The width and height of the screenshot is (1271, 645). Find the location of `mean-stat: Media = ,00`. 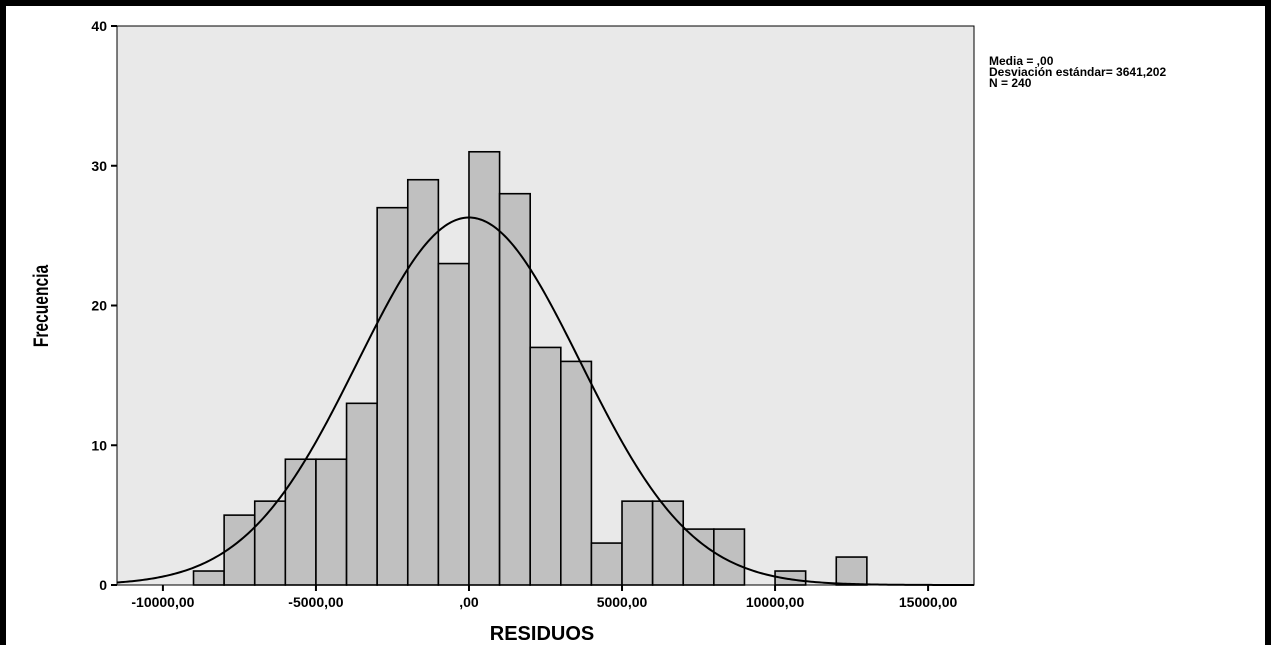

mean-stat: Media = ,00 is located at coordinates (1021, 61).